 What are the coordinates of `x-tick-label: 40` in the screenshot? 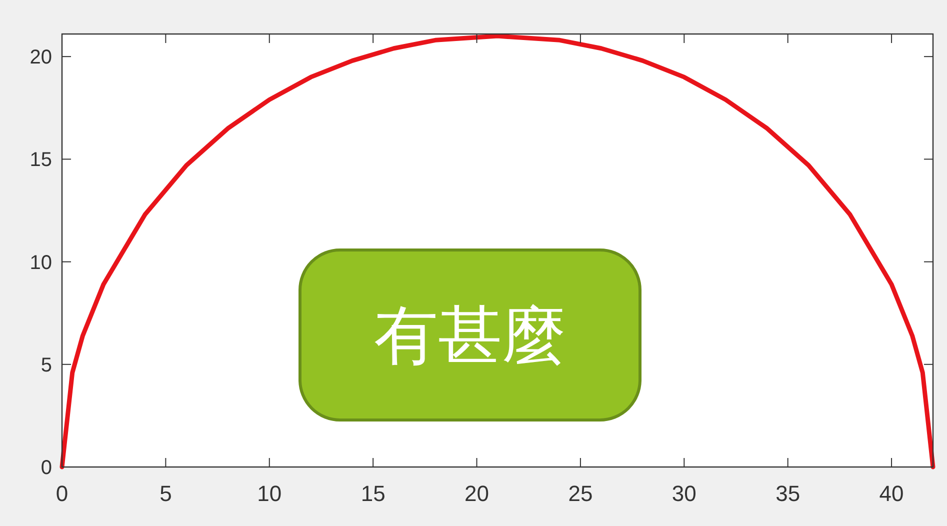 It's located at (891, 493).